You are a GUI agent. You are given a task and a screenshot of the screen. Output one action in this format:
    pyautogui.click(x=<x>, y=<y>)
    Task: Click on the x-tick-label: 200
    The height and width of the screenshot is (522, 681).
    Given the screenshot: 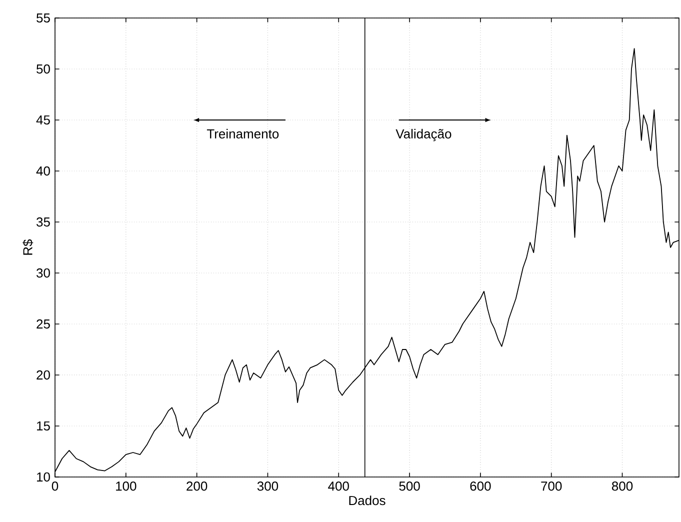 What is the action you would take?
    pyautogui.click(x=197, y=486)
    